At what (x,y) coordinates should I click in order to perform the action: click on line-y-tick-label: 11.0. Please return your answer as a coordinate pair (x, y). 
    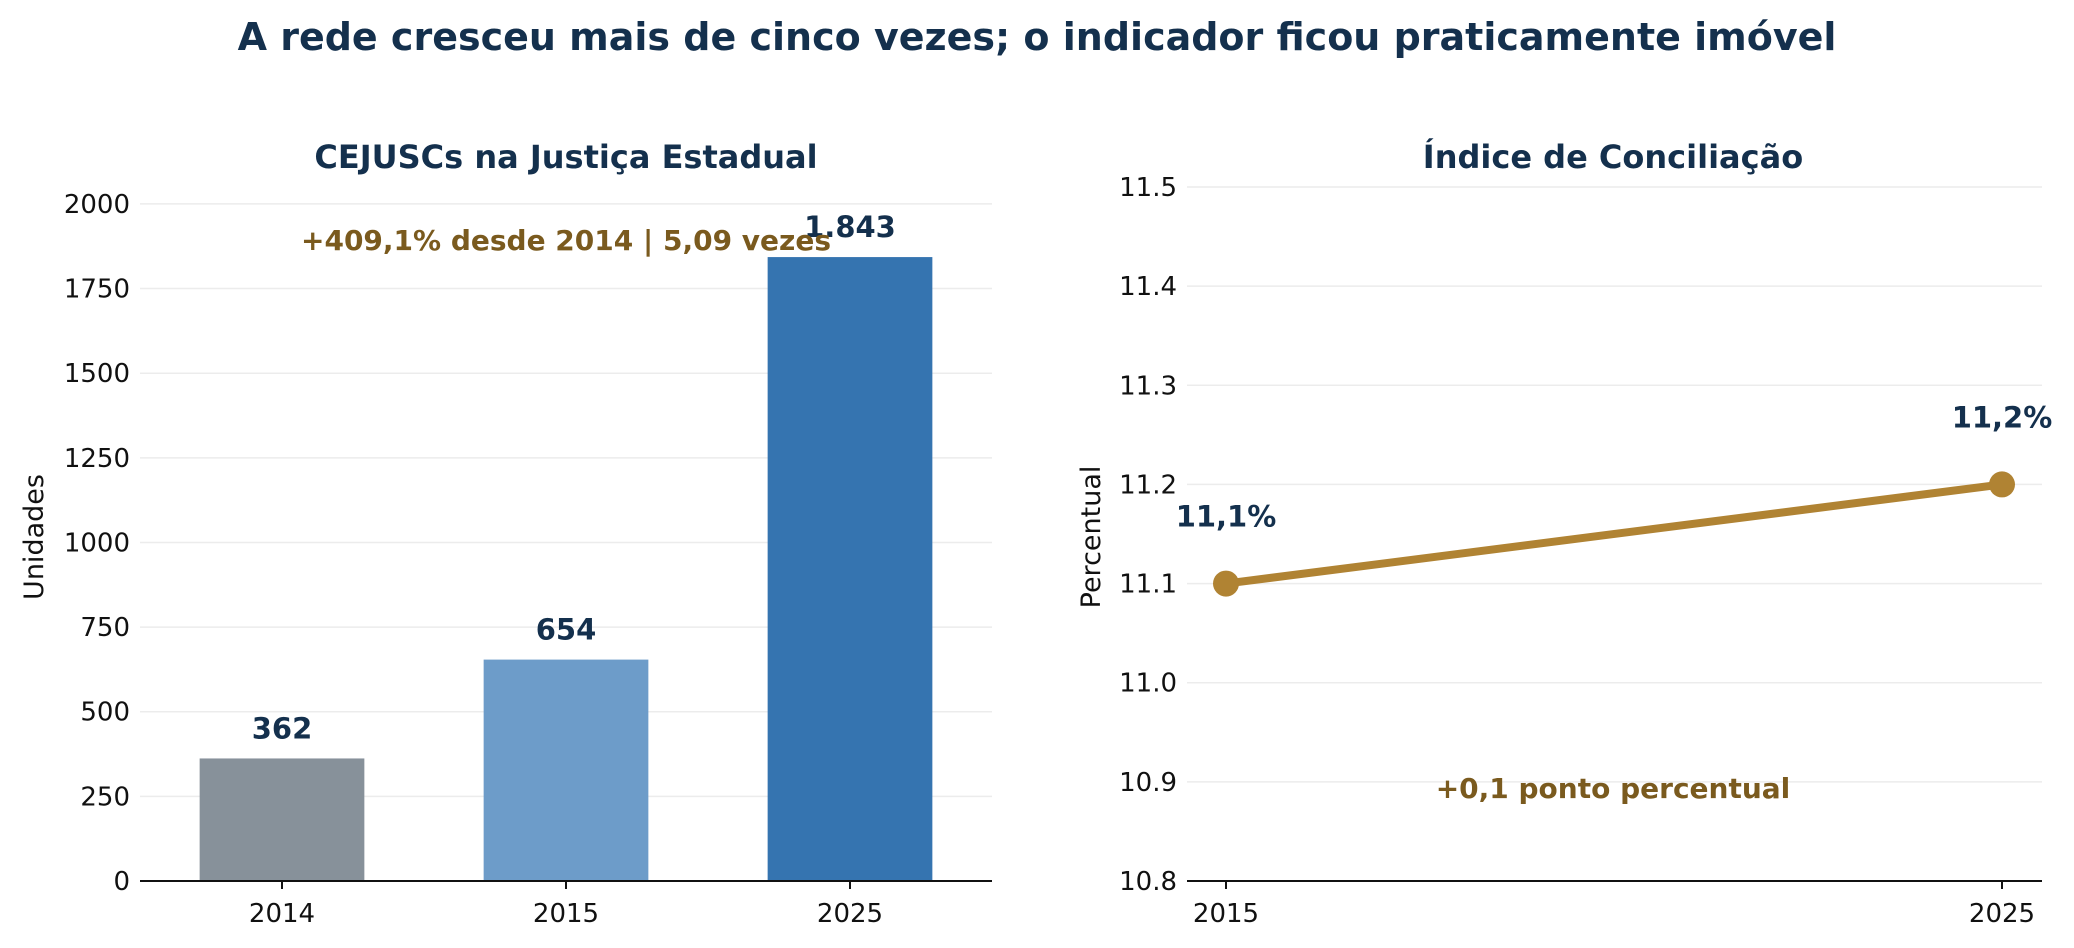
    Looking at the image, I should click on (1148, 684).